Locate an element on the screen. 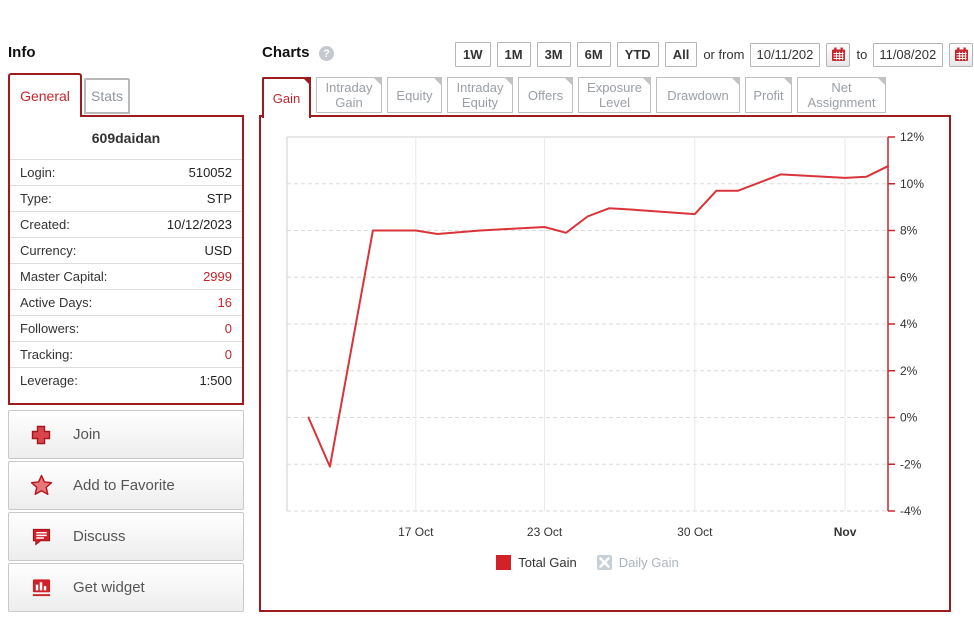 Image resolution: width=974 pixels, height=628 pixels. row-label: Leverage: is located at coordinates (49, 380).